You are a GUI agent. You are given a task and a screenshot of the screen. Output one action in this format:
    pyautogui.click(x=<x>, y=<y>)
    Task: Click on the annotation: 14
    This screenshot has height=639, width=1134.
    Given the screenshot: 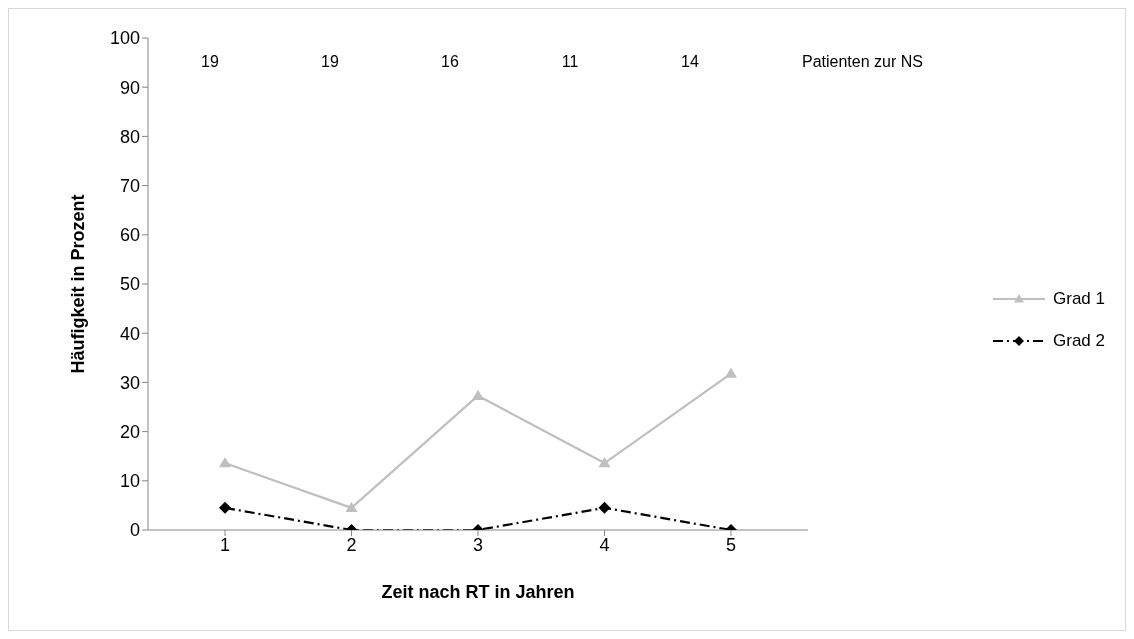 What is the action you would take?
    pyautogui.click(x=690, y=62)
    